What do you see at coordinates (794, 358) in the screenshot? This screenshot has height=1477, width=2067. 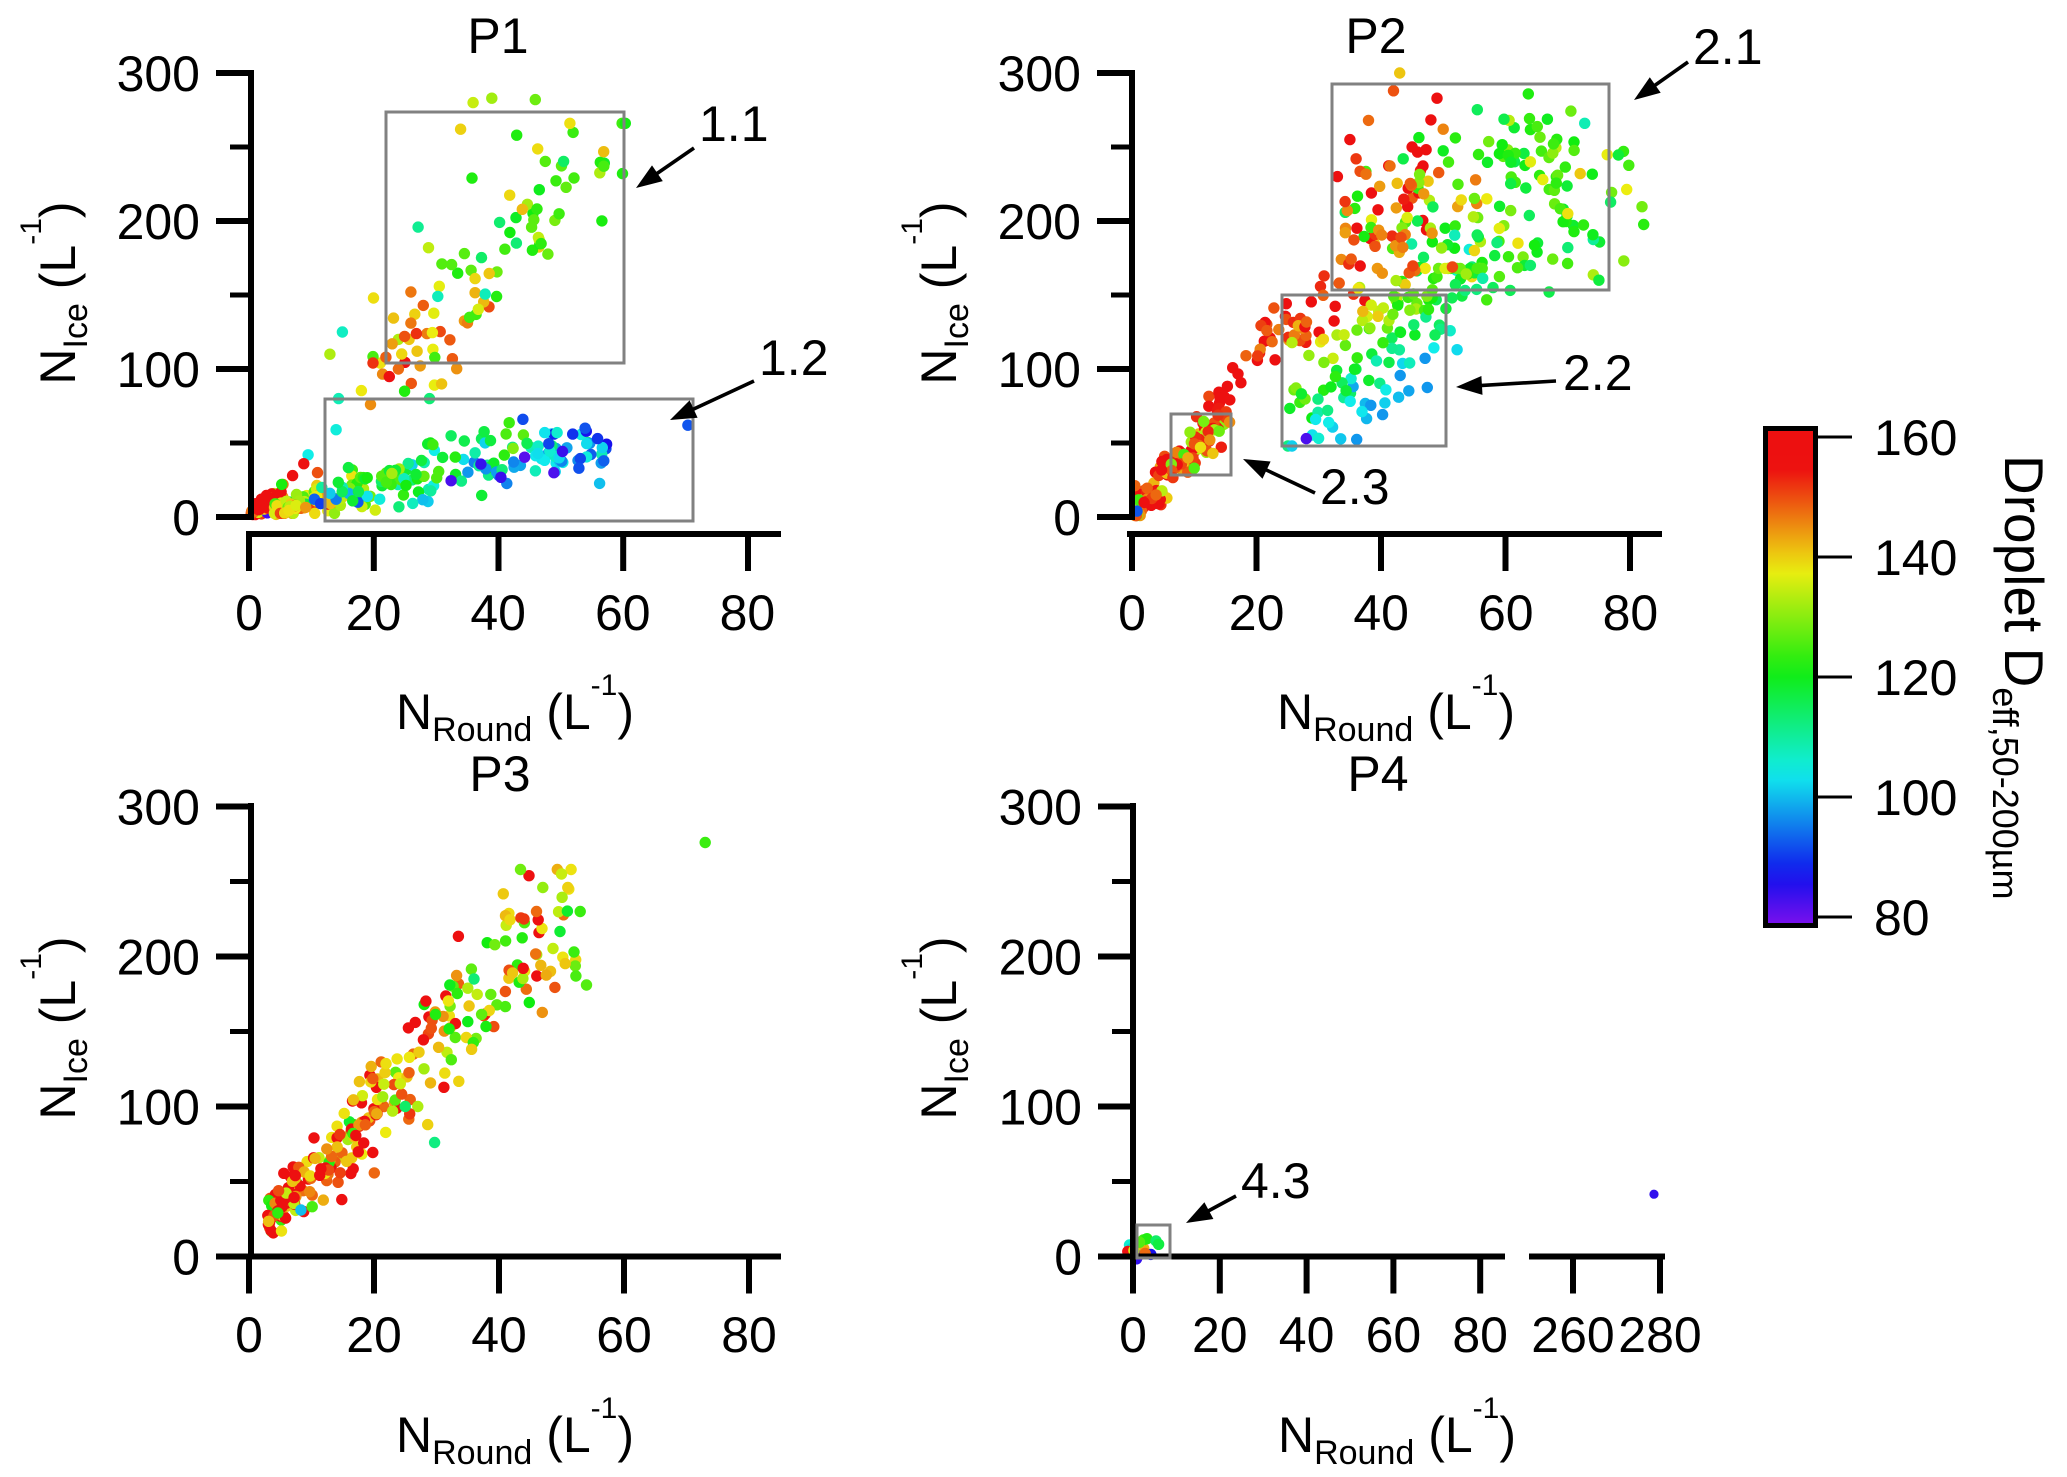 I see `svg-text: 1.2` at bounding box center [794, 358].